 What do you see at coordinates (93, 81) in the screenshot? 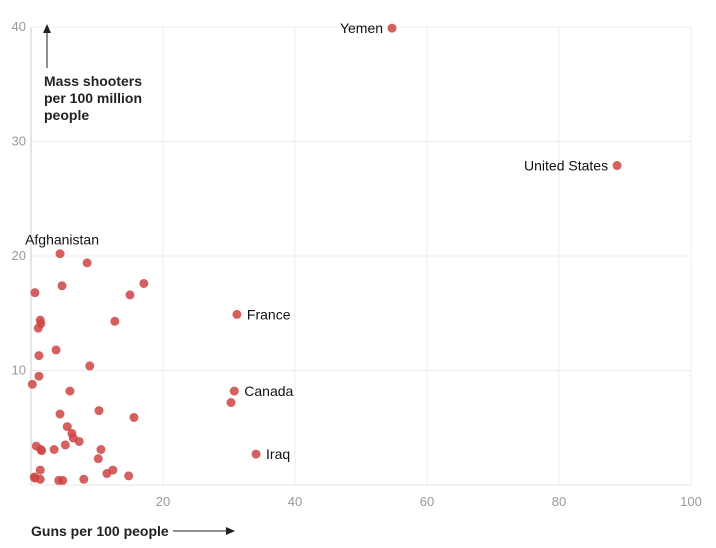
I see `y-title-line-1: Mass shooters` at bounding box center [93, 81].